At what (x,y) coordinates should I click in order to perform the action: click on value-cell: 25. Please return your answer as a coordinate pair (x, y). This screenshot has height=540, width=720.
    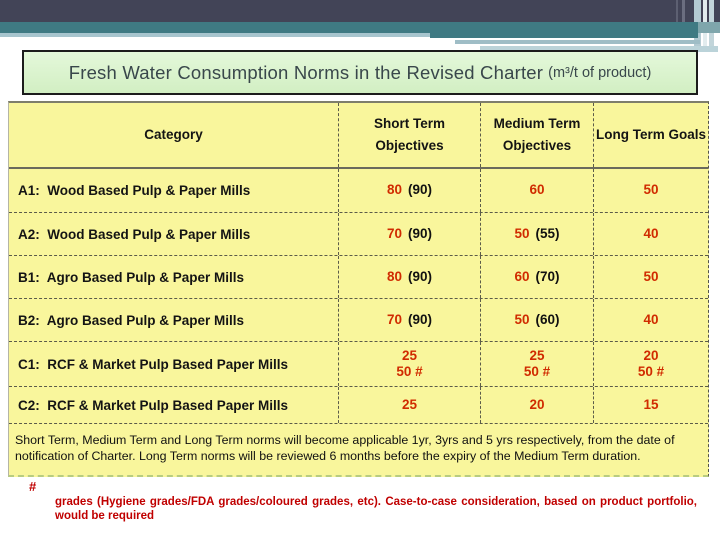
    Looking at the image, I should click on (410, 405).